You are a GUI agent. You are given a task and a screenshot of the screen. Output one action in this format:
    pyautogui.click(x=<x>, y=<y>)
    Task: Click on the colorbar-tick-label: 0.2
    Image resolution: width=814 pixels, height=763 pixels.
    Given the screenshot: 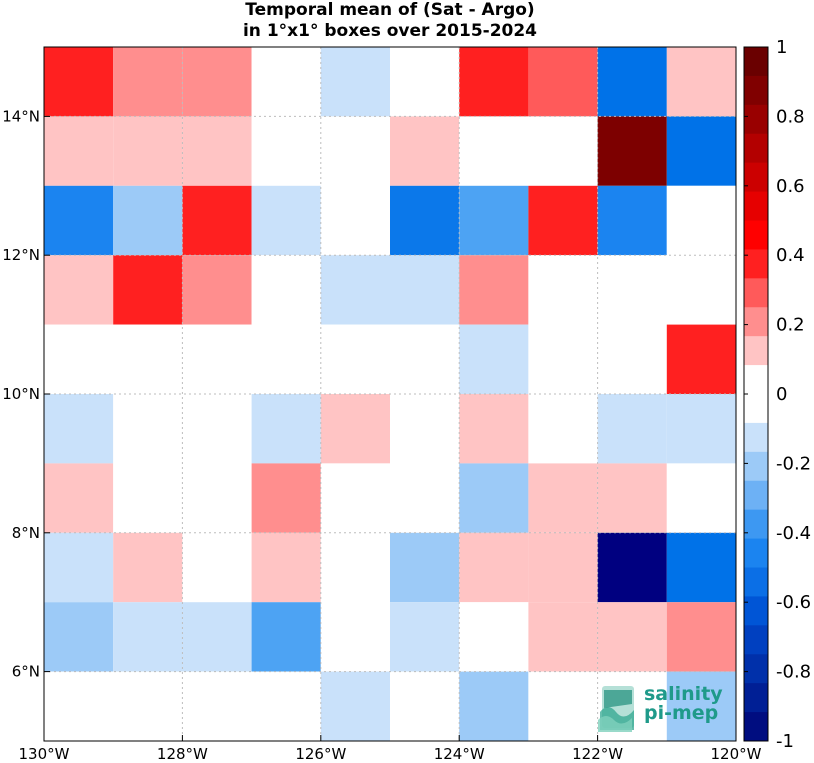 What is the action you would take?
    pyautogui.click(x=790, y=325)
    